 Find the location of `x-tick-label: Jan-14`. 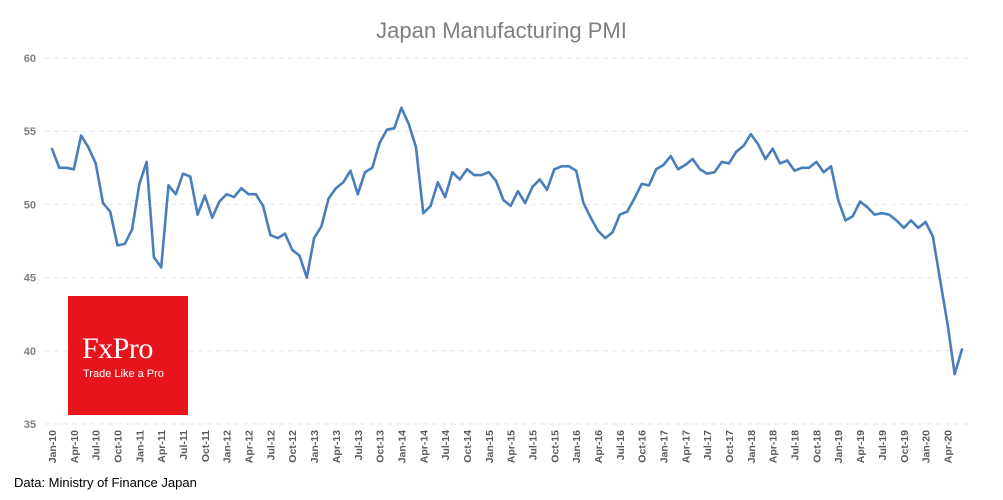

x-tick-label: Jan-14 is located at coordinates (402, 446).